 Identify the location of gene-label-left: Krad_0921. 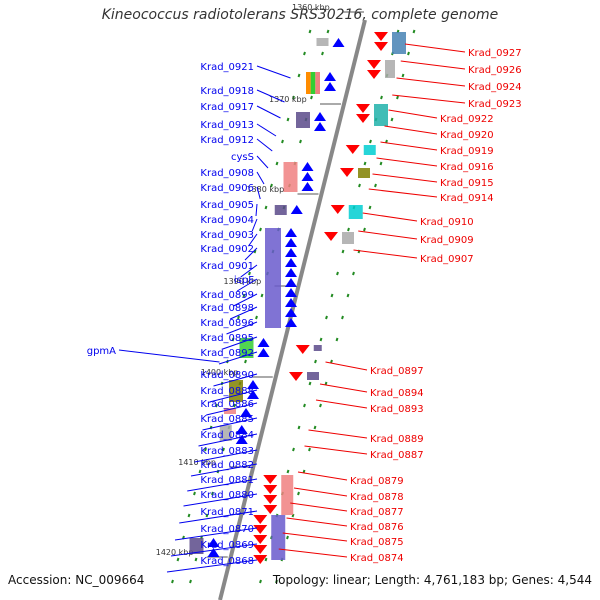
(227, 67).